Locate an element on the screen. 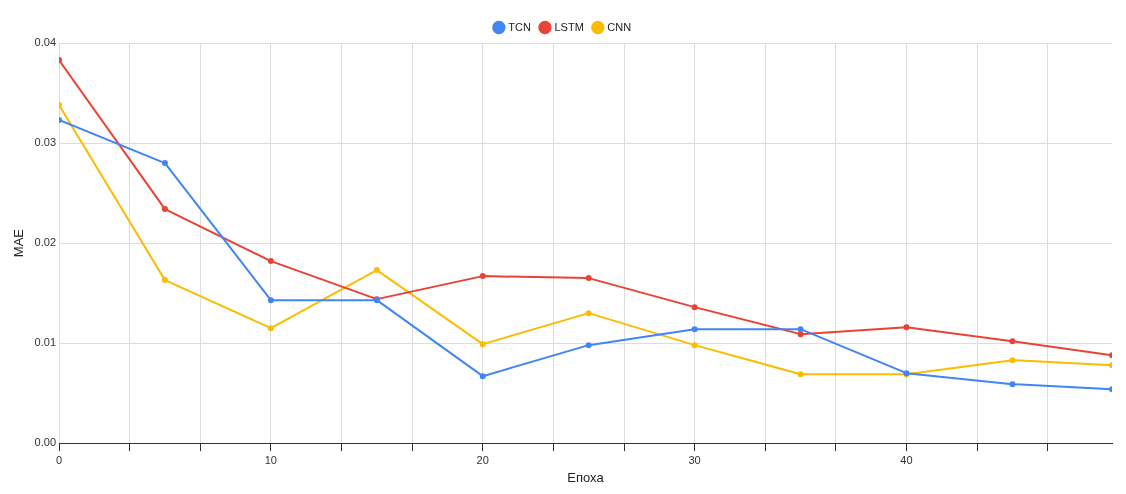 This screenshot has width=1126, height=494. y-tick-label: 0.03 is located at coordinates (45, 142).